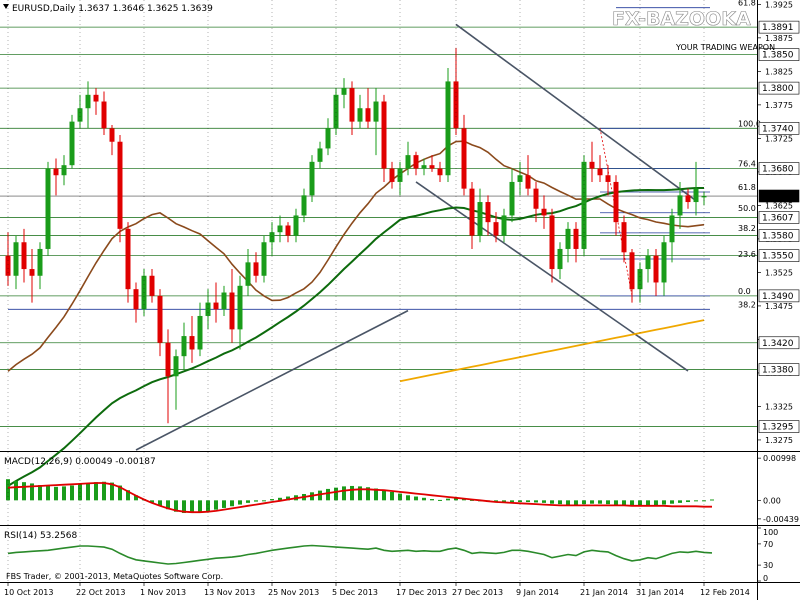 Image resolution: width=800 pixels, height=600 pixels. What do you see at coordinates (778, 297) in the screenshot?
I see `level-tag-label: 1.3490` at bounding box center [778, 297].